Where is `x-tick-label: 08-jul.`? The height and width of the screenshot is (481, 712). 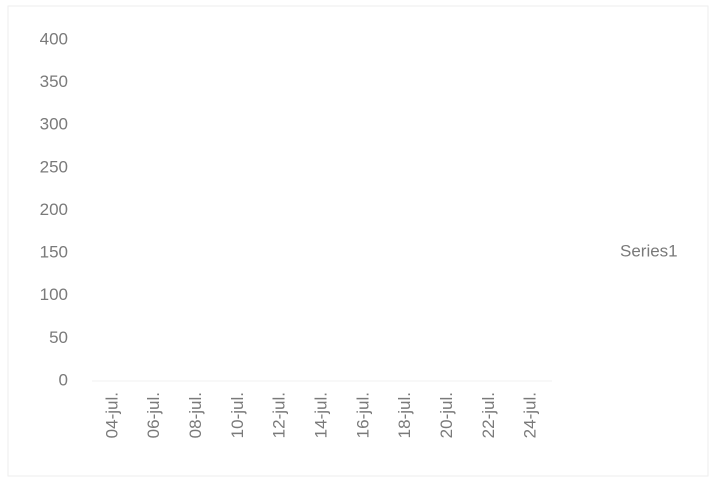
x-tick-label: 08-jul. is located at coordinates (195, 415).